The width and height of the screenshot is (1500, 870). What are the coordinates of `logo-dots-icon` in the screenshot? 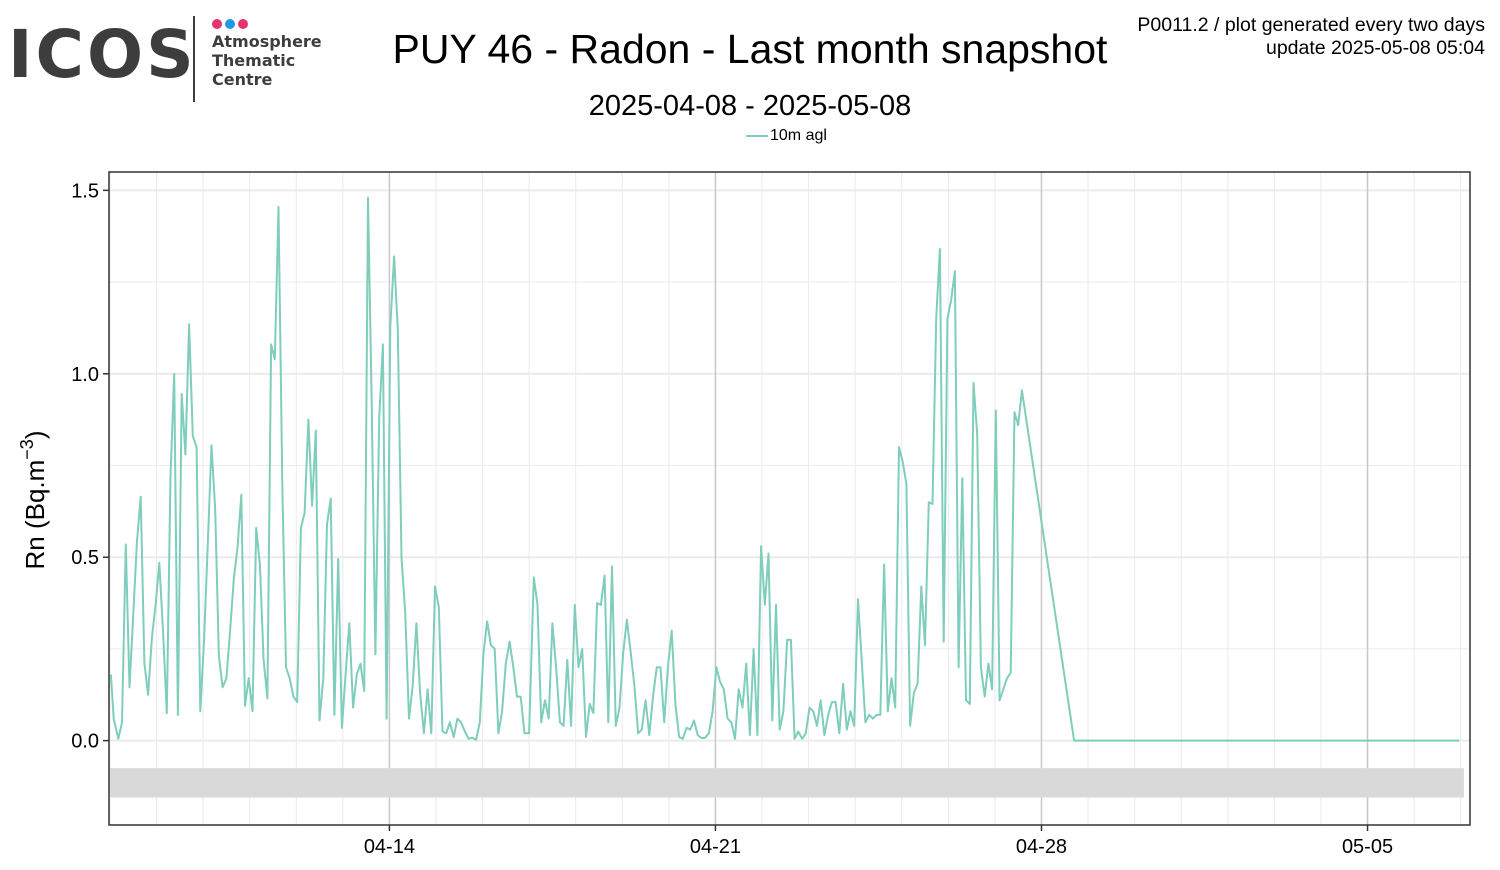 It's located at (231, 22).